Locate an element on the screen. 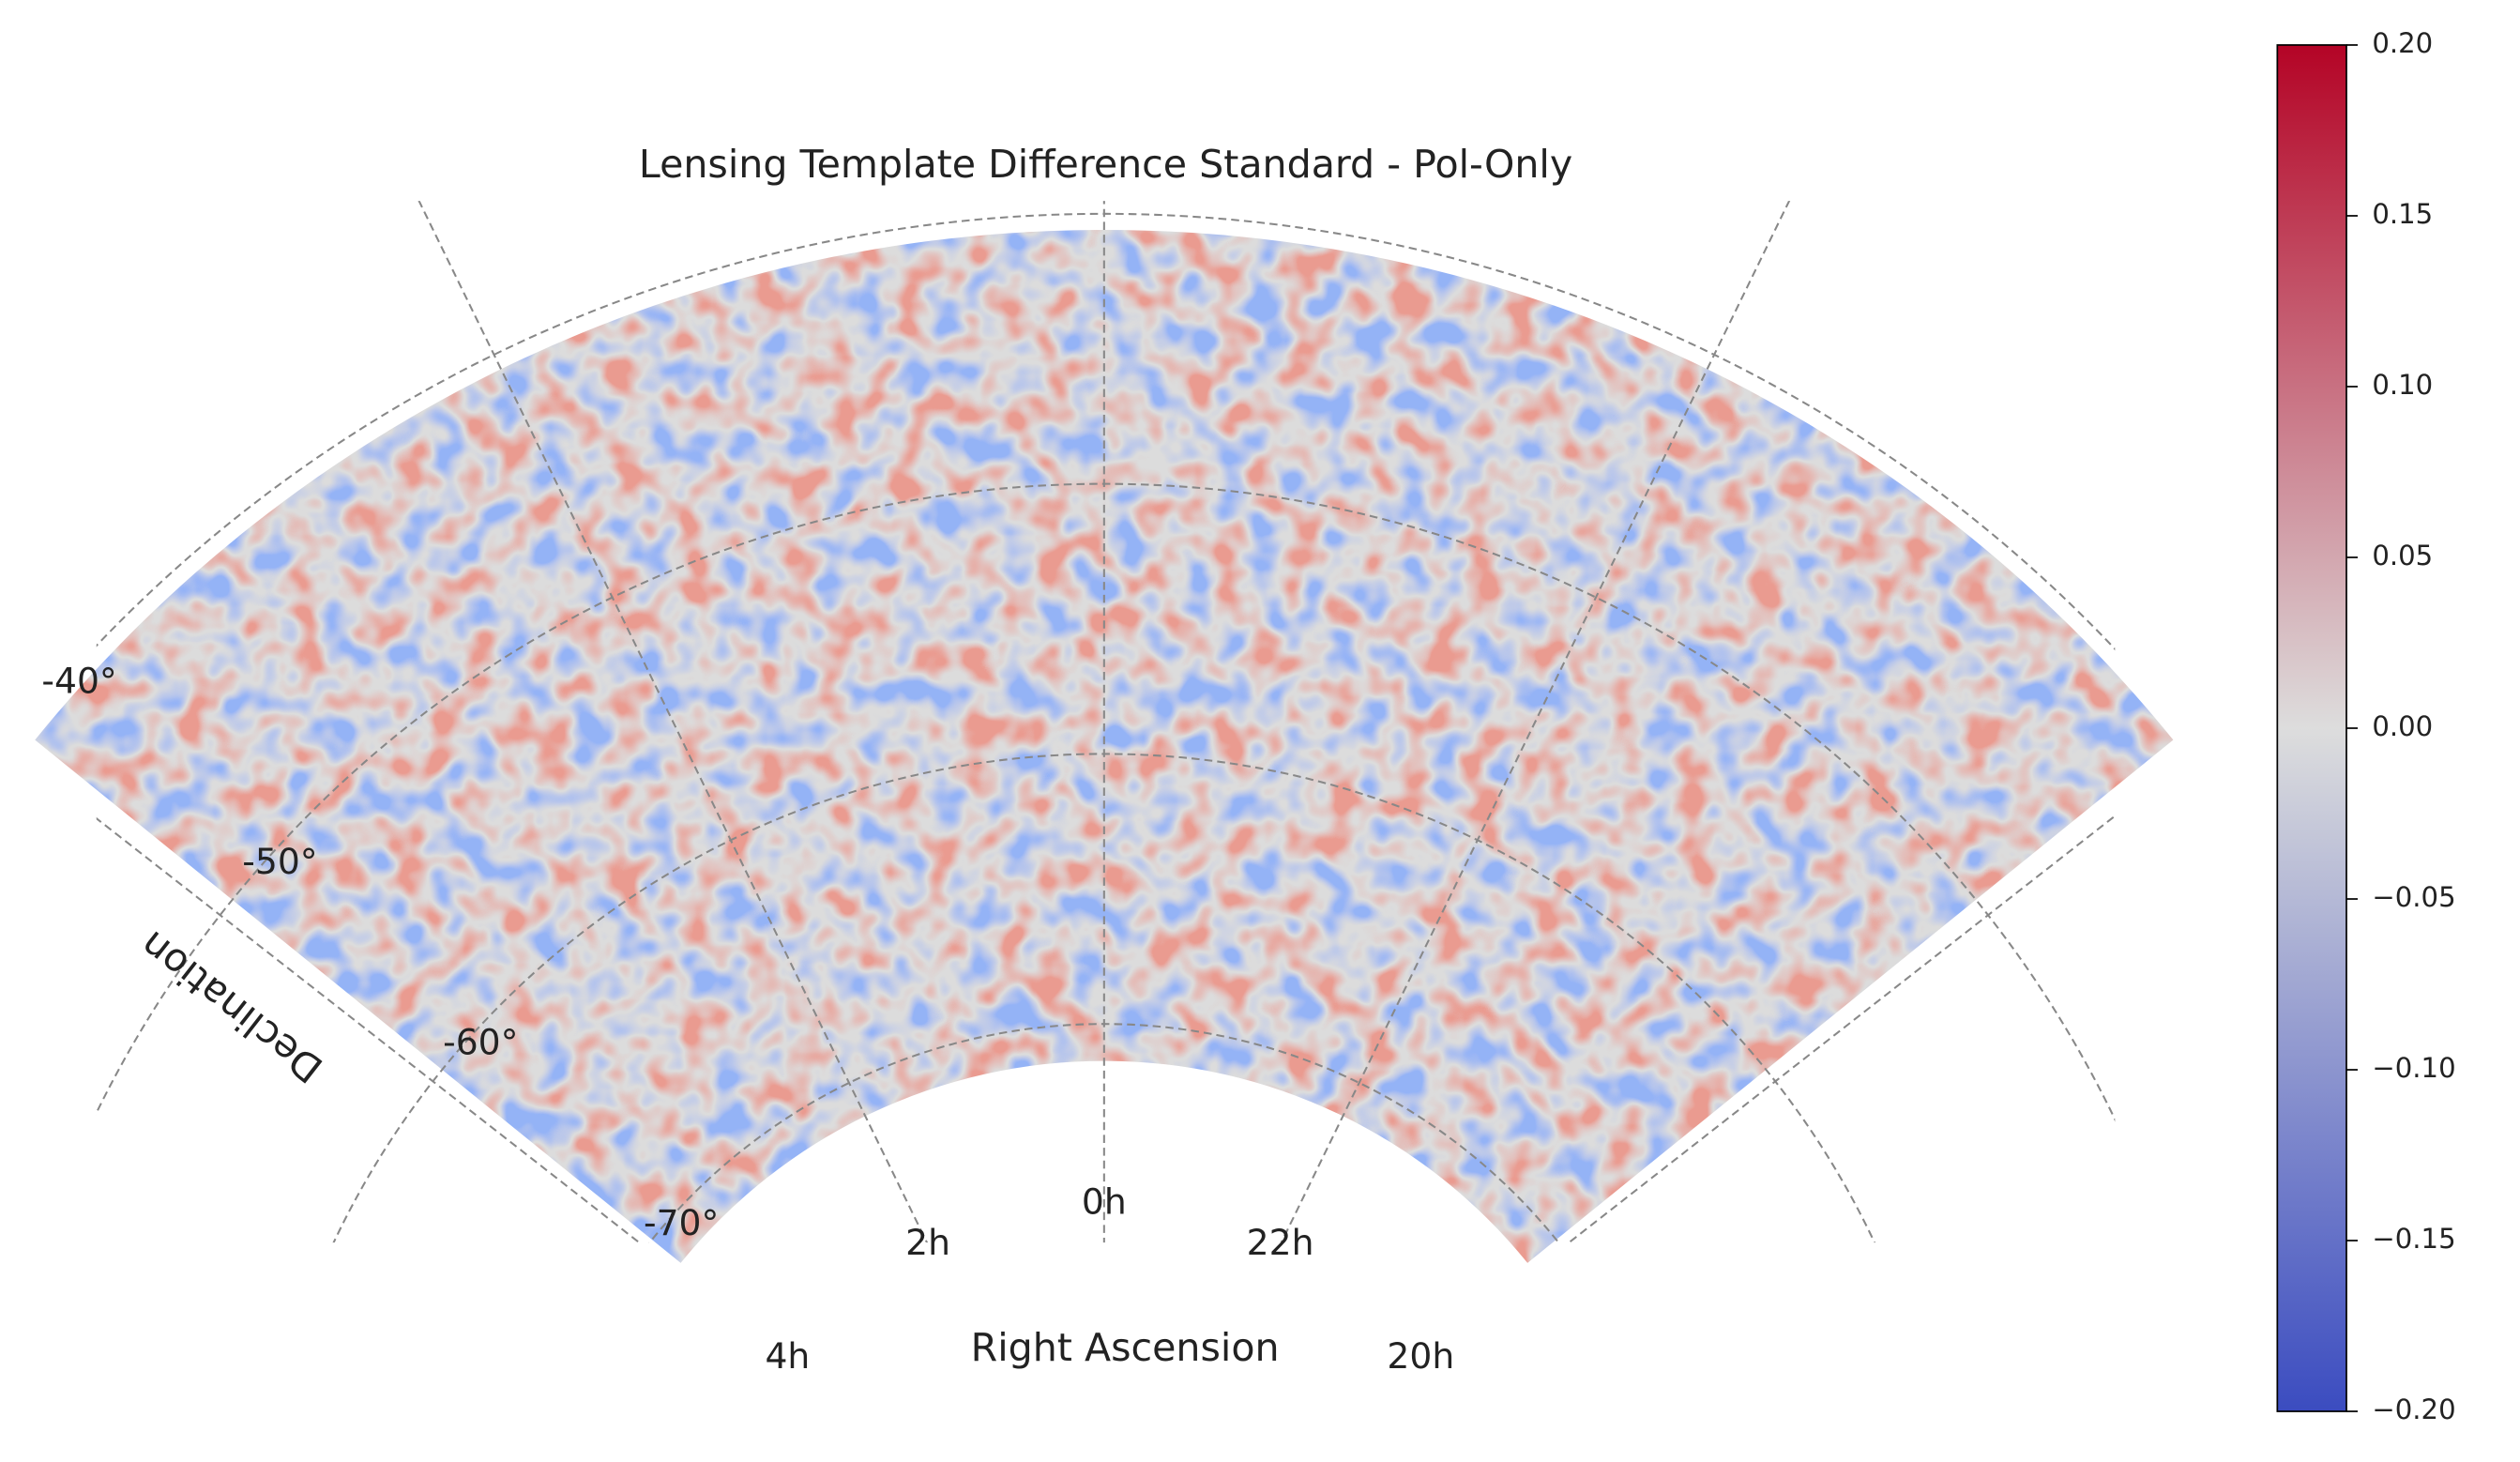 This screenshot has width=2520, height=1462. colorbar-tick-label: −0.10 is located at coordinates (2413, 1068).